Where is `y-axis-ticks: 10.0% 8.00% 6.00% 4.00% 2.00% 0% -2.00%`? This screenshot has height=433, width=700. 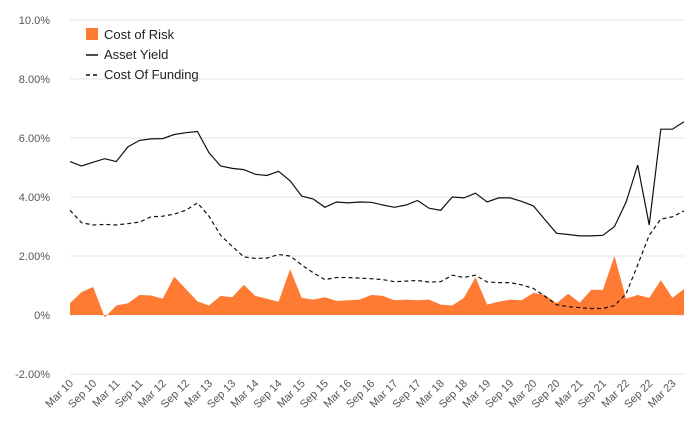 y-axis-ticks: 10.0% 8.00% 6.00% 4.00% 2.00% 0% -2.00% is located at coordinates (32, 198).